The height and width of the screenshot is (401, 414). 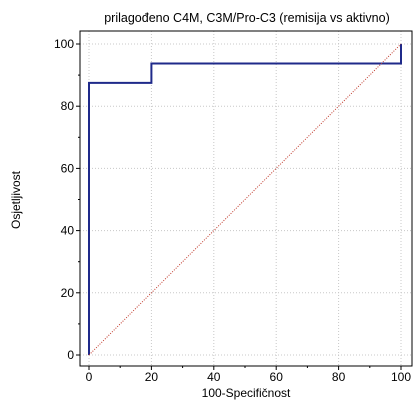 I want to click on x-tick-label: 0, so click(x=89, y=377).